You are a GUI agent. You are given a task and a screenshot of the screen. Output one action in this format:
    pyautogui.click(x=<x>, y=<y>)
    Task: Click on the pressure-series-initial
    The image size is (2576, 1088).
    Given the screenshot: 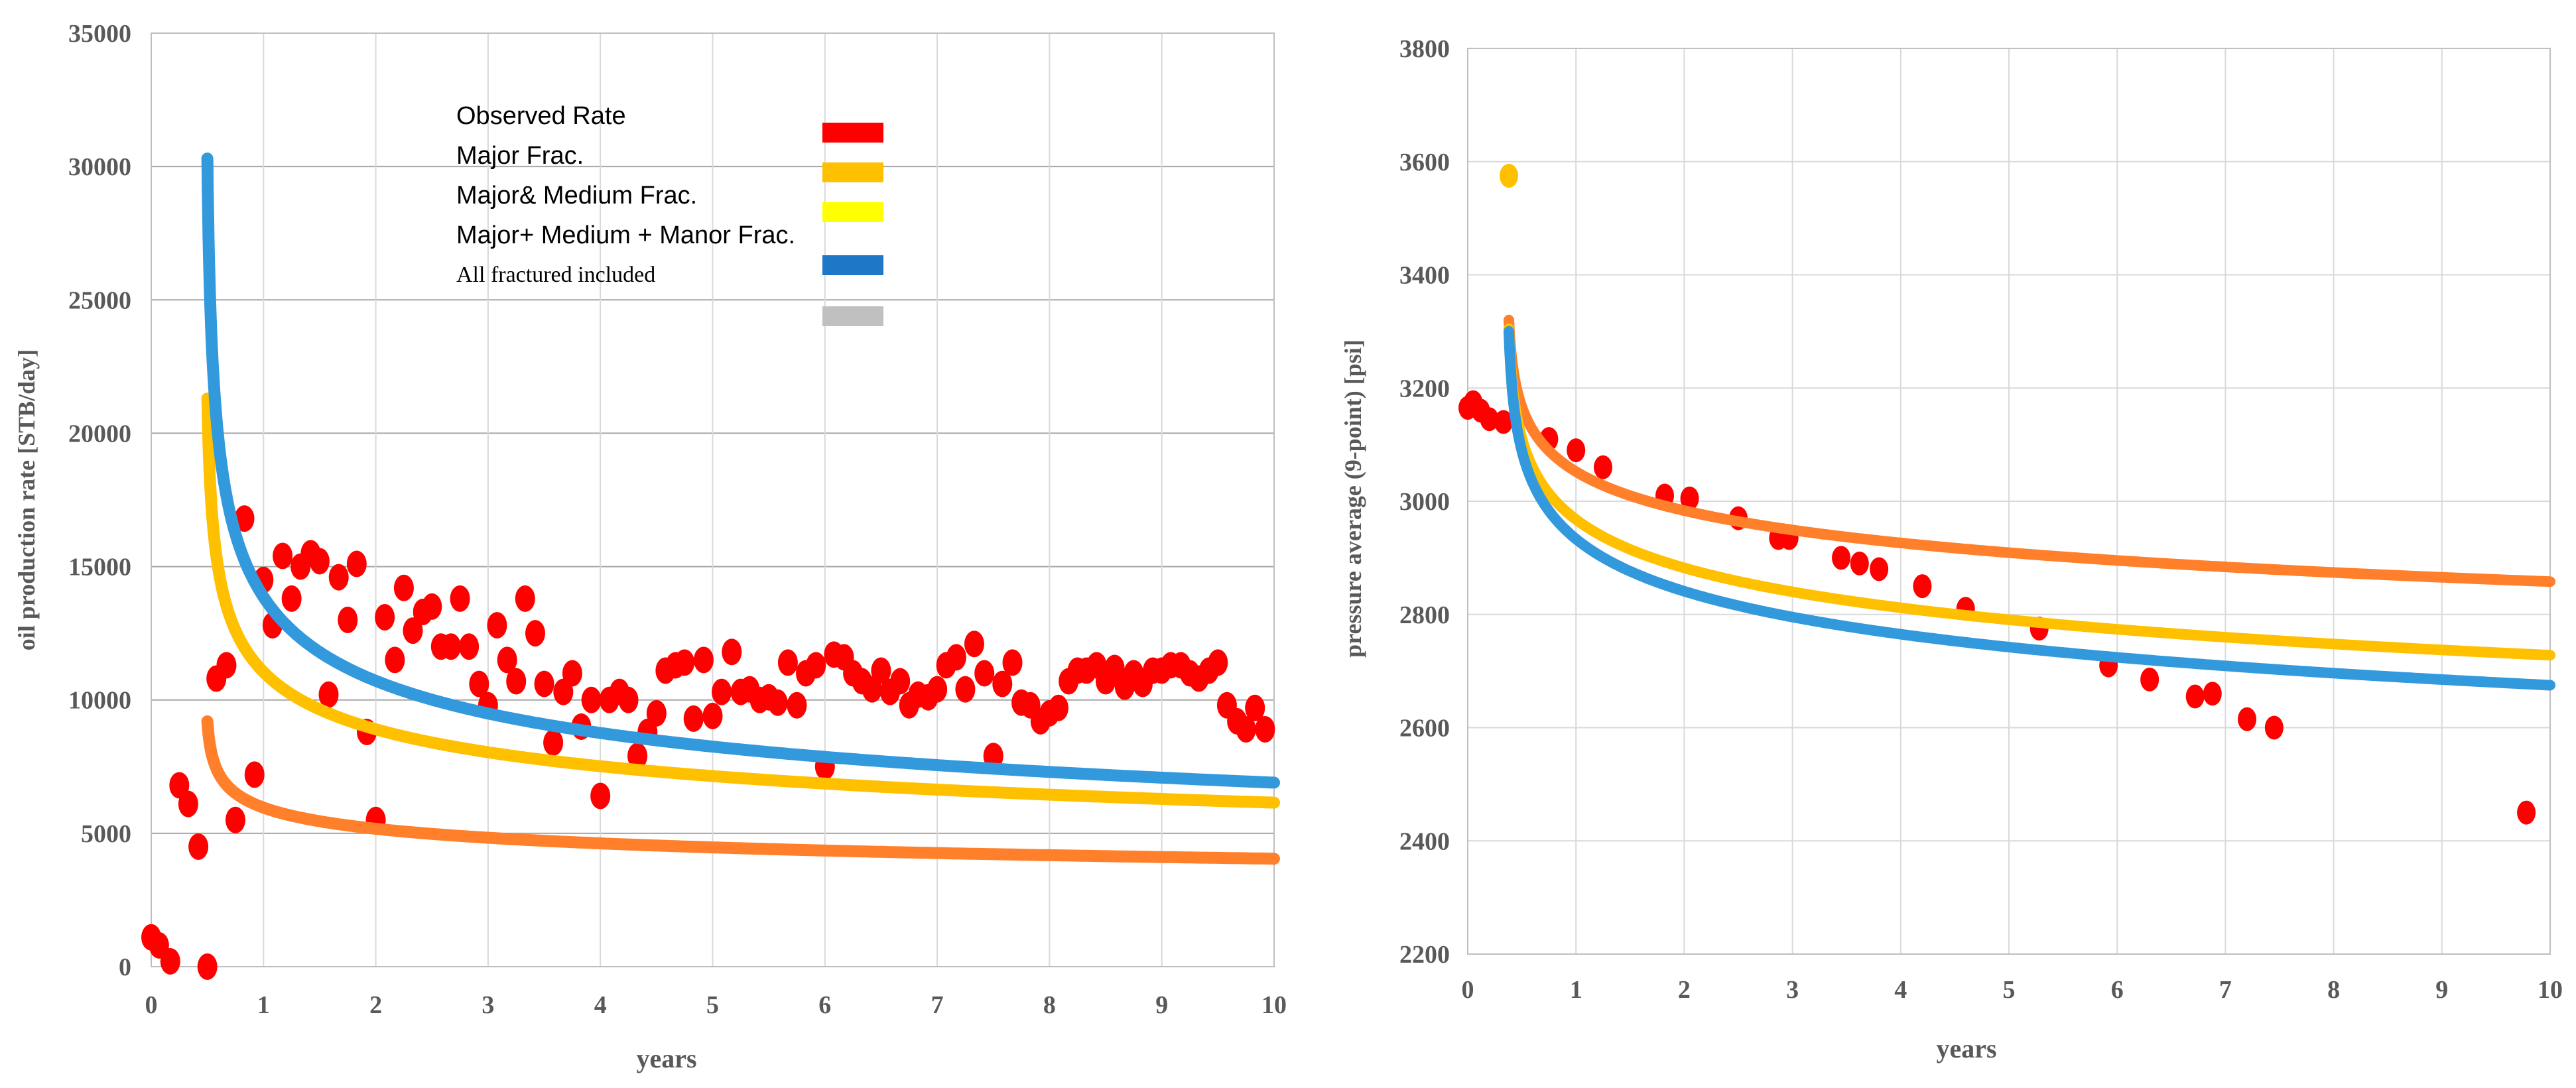 What is the action you would take?
    pyautogui.click(x=1510, y=176)
    